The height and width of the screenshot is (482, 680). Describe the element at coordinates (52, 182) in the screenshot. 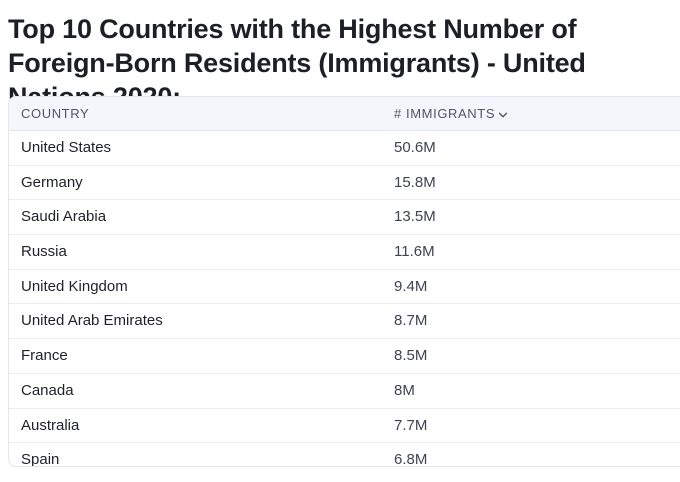

I see `country-cell: Germany` at that location.